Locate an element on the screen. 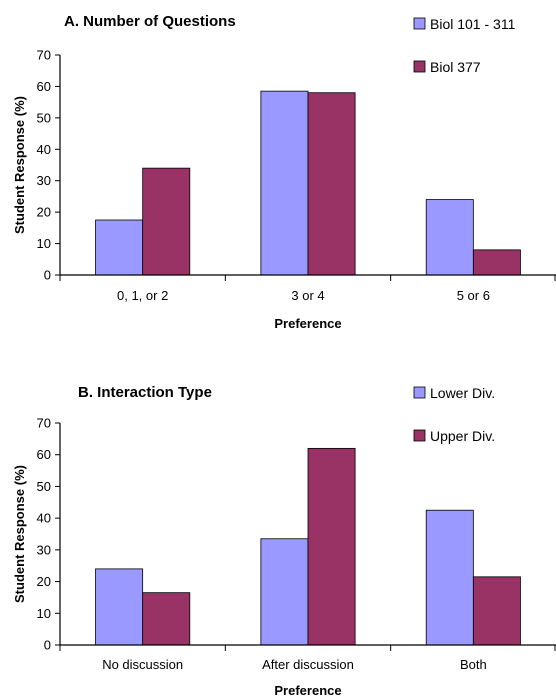 This screenshot has width=556, height=700. legend-label-2: Upper Div. is located at coordinates (462, 436).